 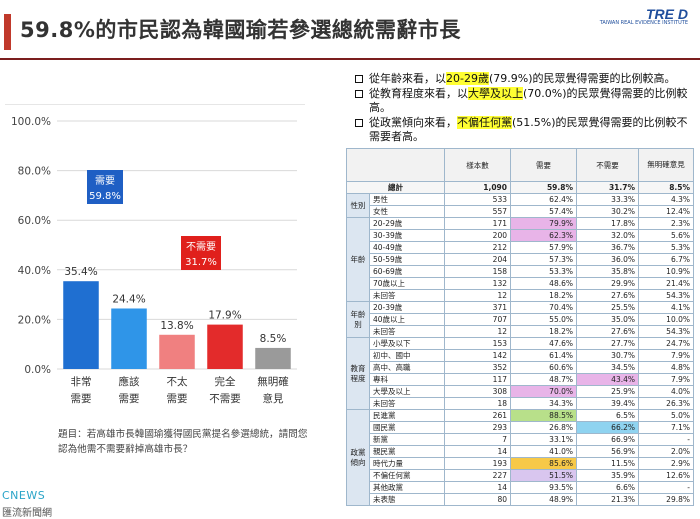 I want to click on cell-need: 62.4%, so click(x=543, y=199).